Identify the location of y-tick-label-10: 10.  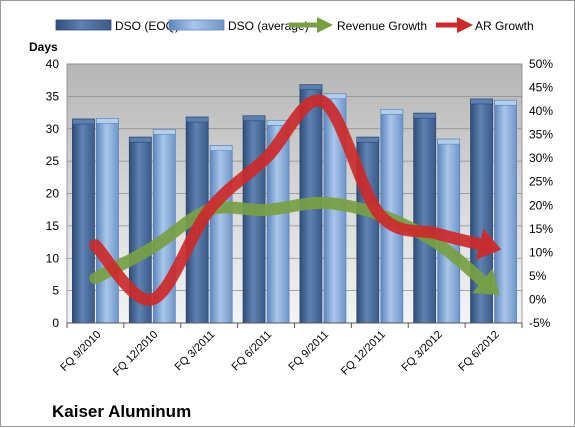
(53, 258).